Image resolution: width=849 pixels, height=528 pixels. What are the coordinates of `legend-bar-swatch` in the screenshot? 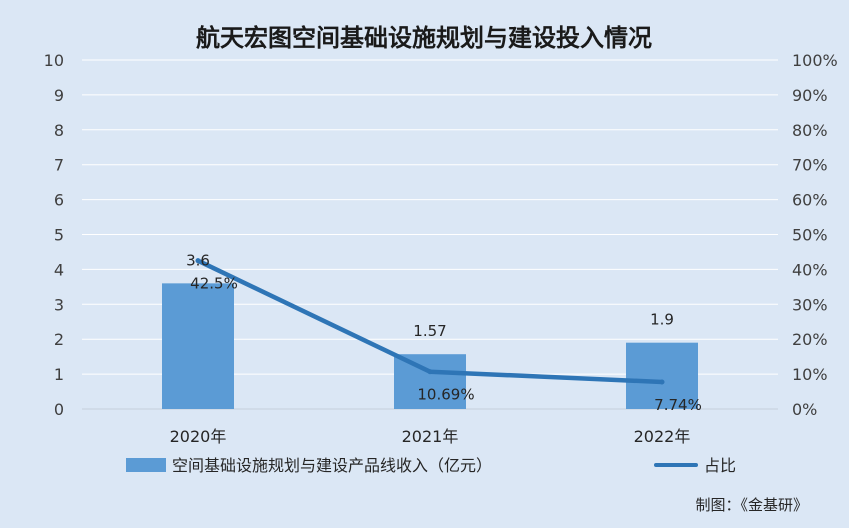 It's located at (146, 465).